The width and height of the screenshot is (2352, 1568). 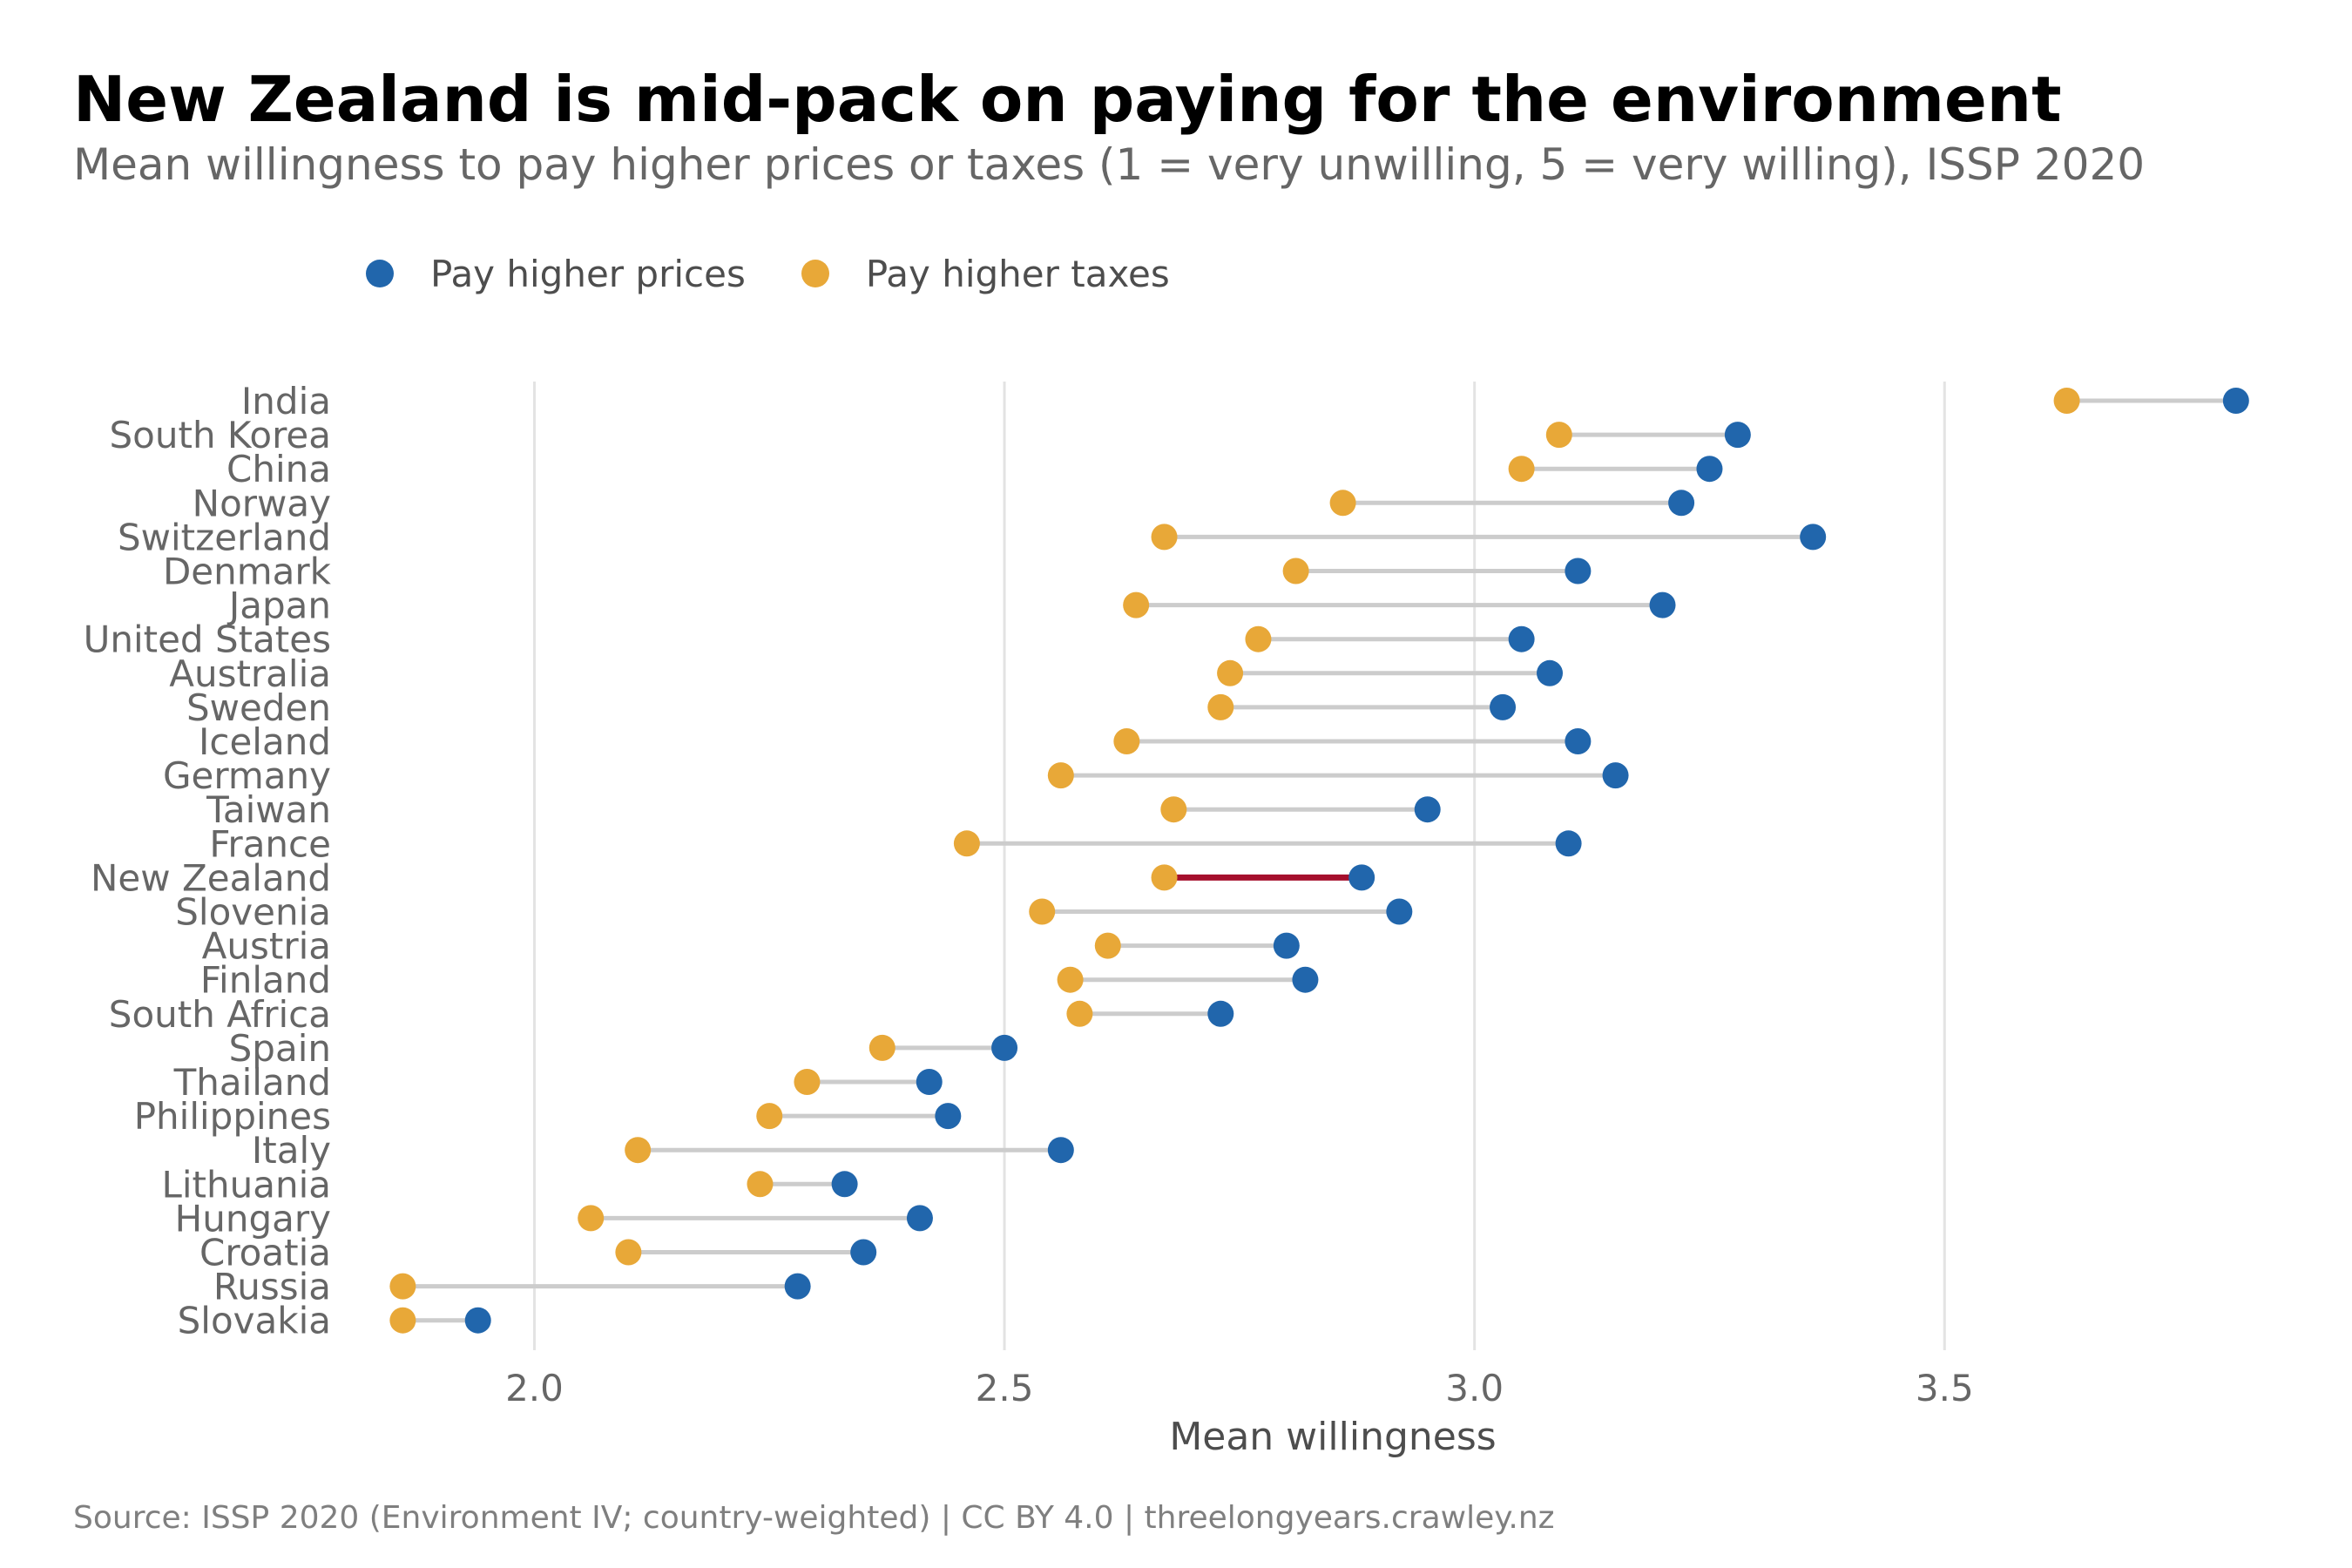 What do you see at coordinates (220, 435) in the screenshot?
I see `category-label: South Korea` at bounding box center [220, 435].